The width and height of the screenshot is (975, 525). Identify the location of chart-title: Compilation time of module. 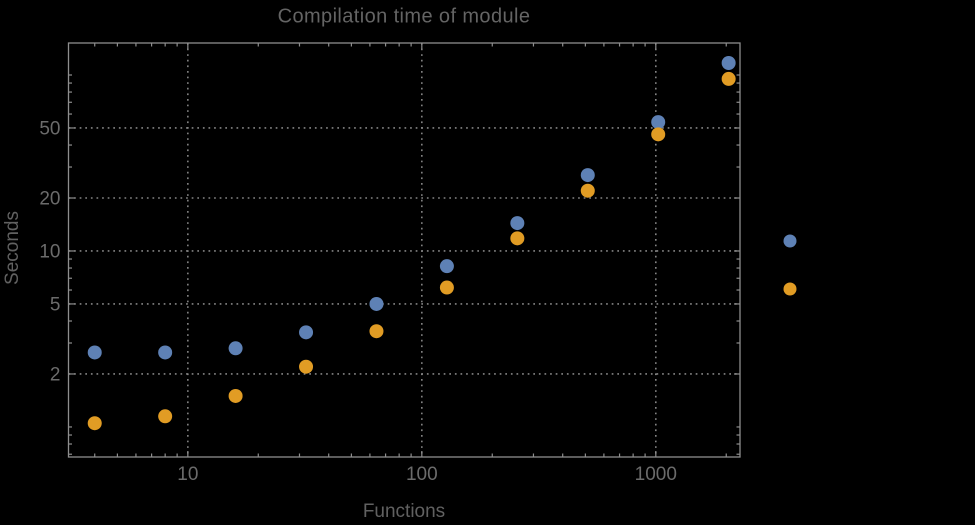
(404, 16).